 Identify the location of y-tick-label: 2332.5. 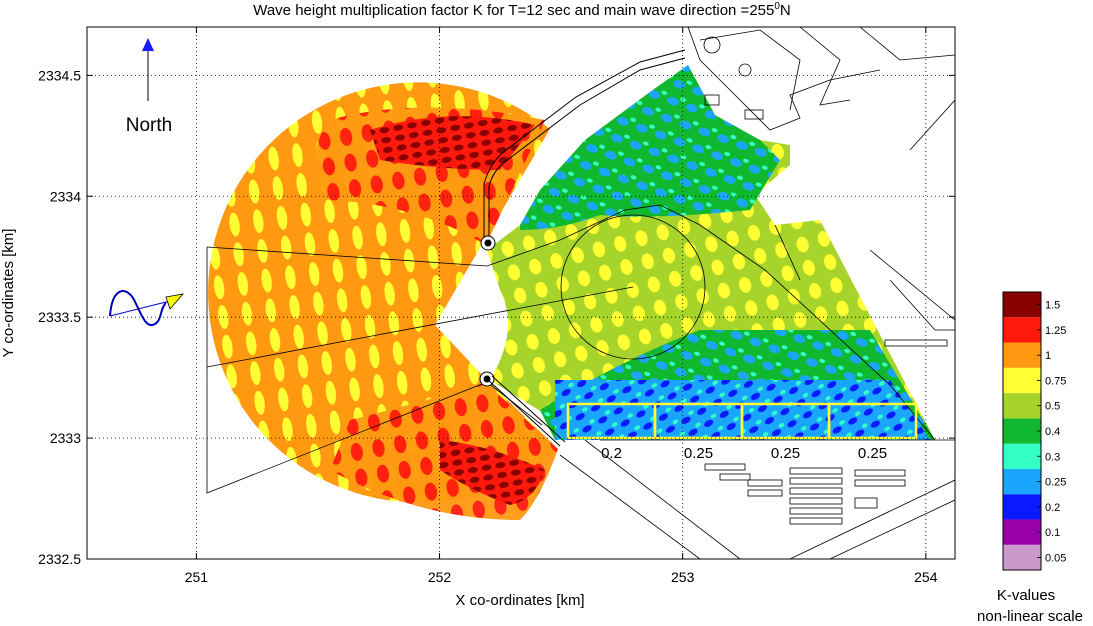
(59, 559).